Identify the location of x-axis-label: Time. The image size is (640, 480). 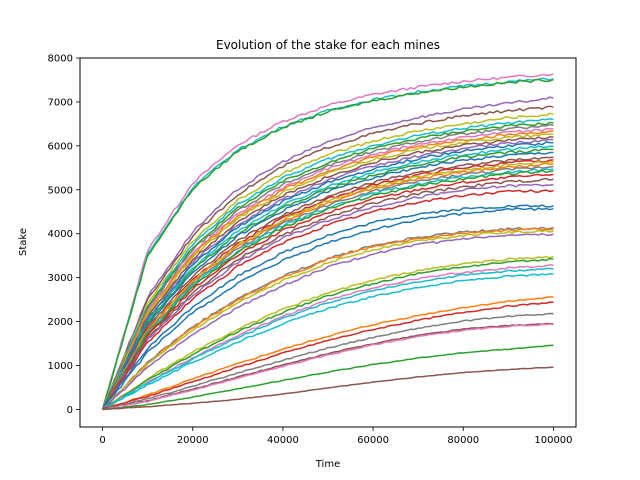
(327, 464).